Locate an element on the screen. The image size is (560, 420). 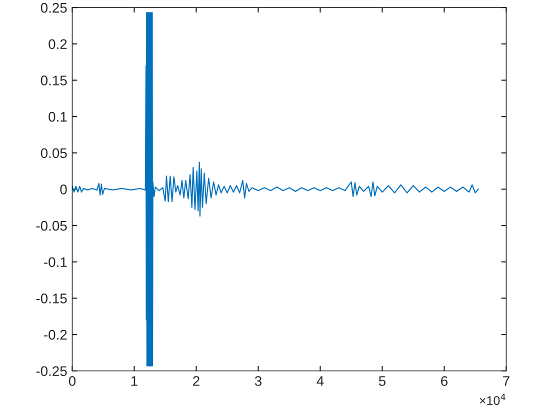
y-tick-label: 0.2 is located at coordinates (57, 44).